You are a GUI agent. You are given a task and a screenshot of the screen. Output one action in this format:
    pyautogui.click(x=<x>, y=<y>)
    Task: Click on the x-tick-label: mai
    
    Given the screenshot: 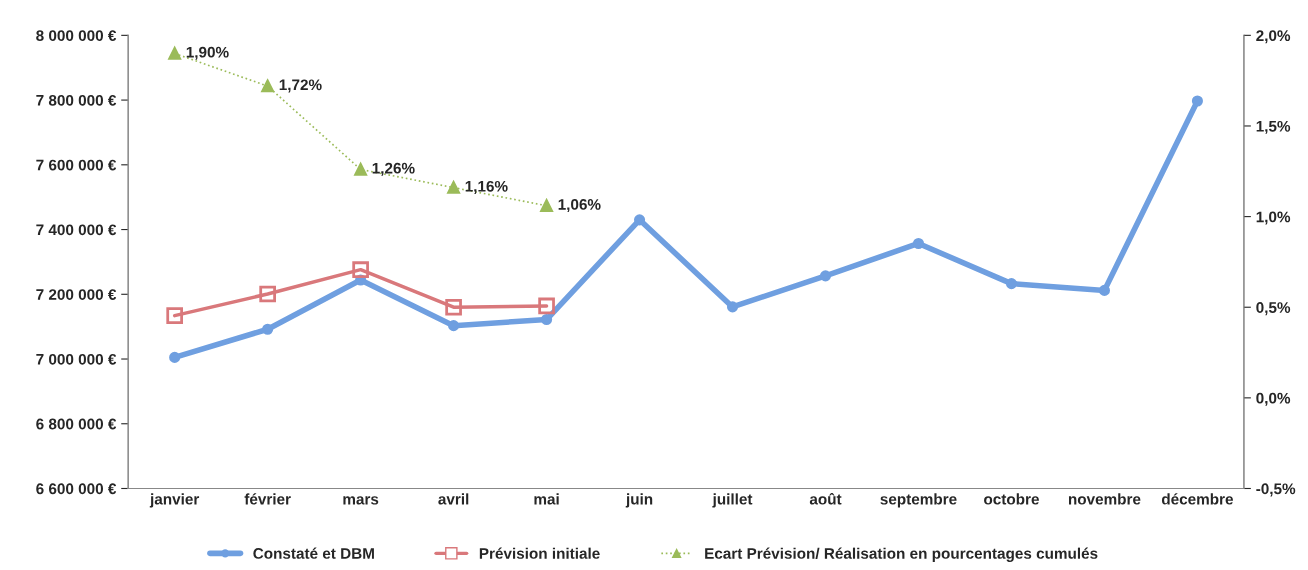 What is the action you would take?
    pyautogui.click(x=546, y=499)
    